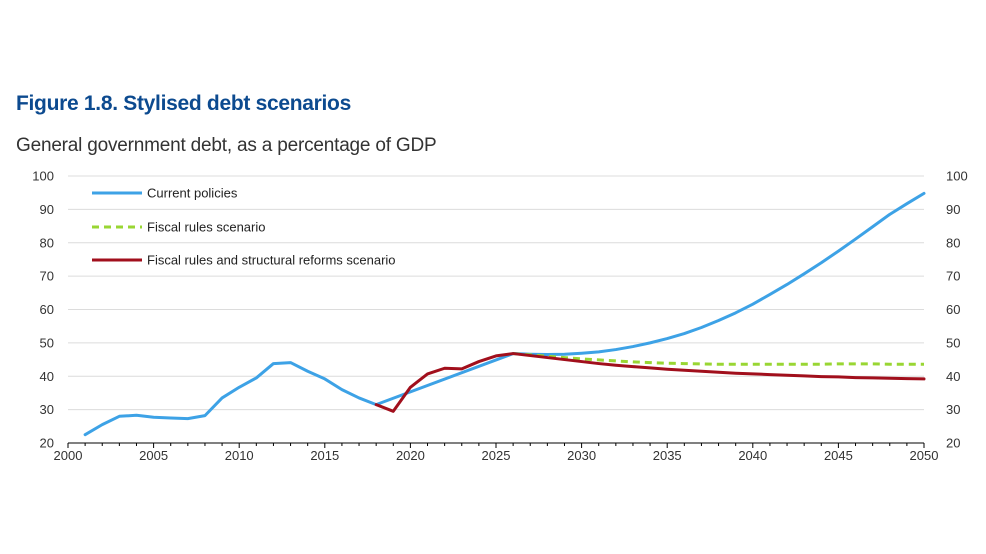 This screenshot has width=986, height=554. What do you see at coordinates (953, 342) in the screenshot?
I see `y-tick-label-right: 50` at bounding box center [953, 342].